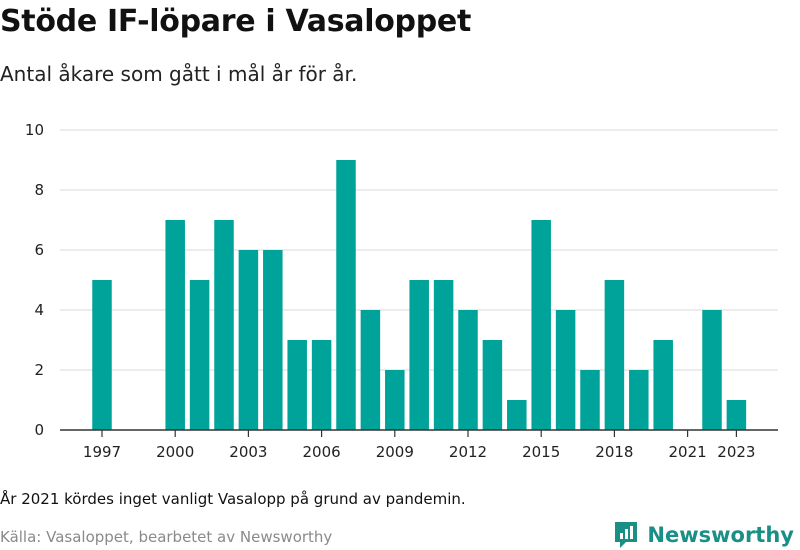  What do you see at coordinates (395, 452) in the screenshot?
I see `x-tick-label: 2009` at bounding box center [395, 452].